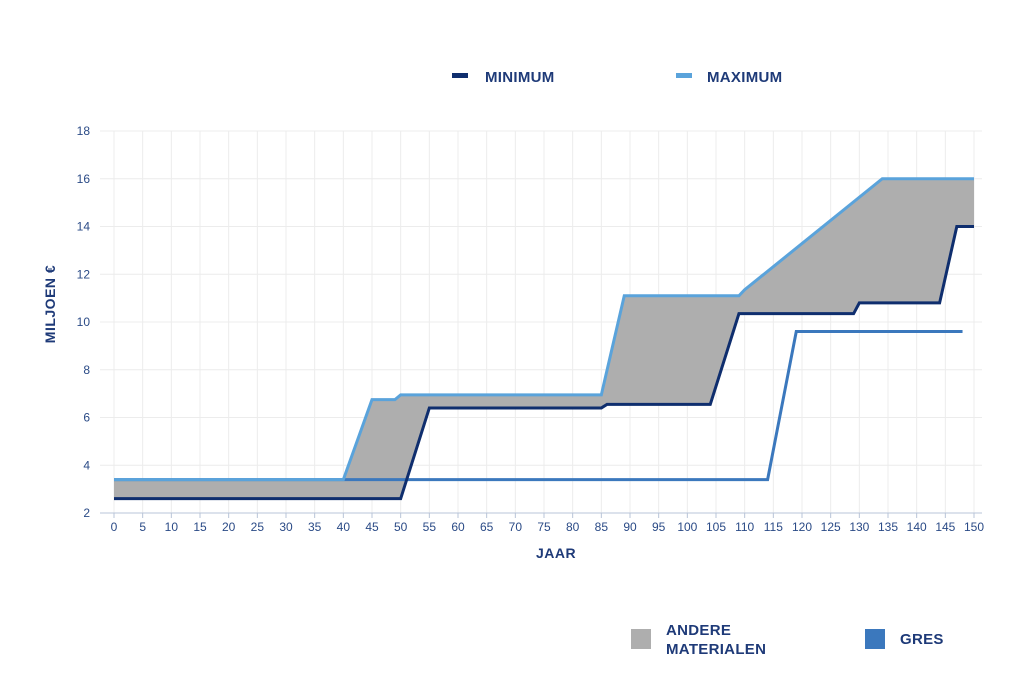  Describe the element at coordinates (315, 527) in the screenshot. I see `x-tick-label: 35` at that location.